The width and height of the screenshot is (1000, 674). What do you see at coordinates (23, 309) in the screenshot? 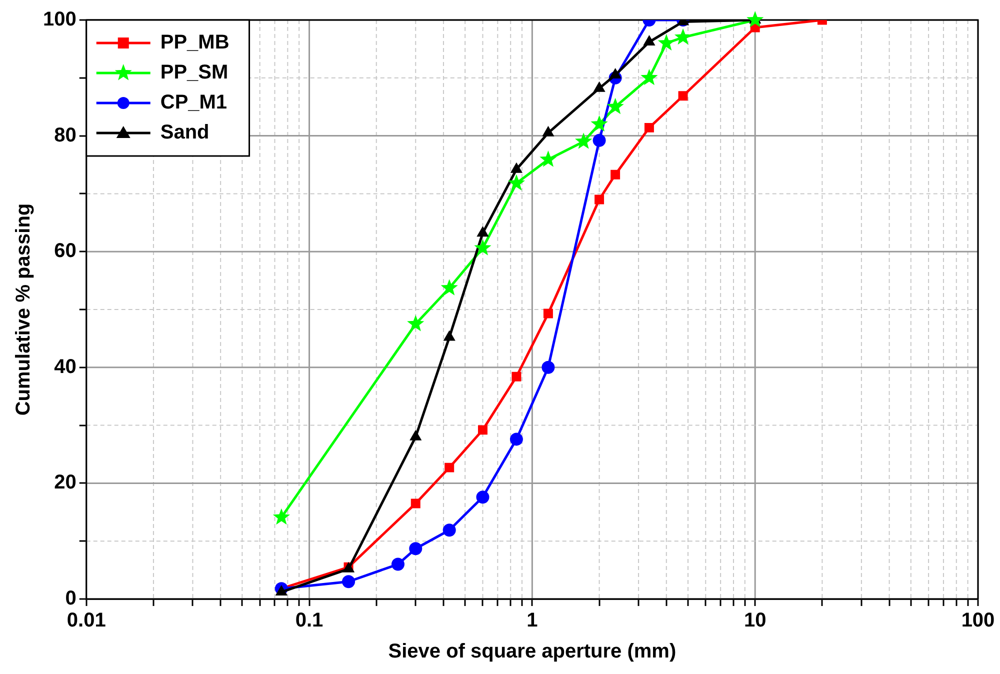
I see `y-axis-title: Cumulative % passing` at bounding box center [23, 309].